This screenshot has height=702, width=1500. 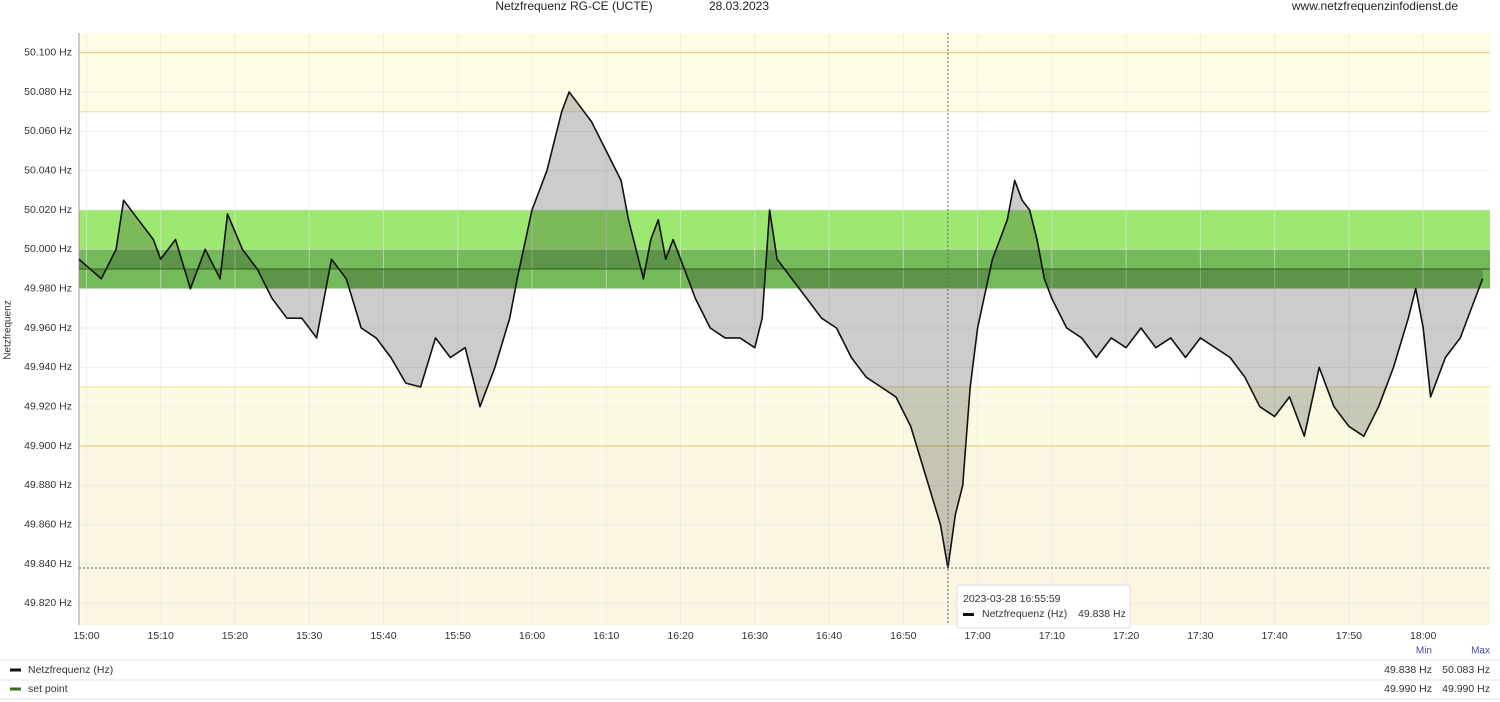 What do you see at coordinates (48, 288) in the screenshot?
I see `y-tick-label: 49.980 Hz` at bounding box center [48, 288].